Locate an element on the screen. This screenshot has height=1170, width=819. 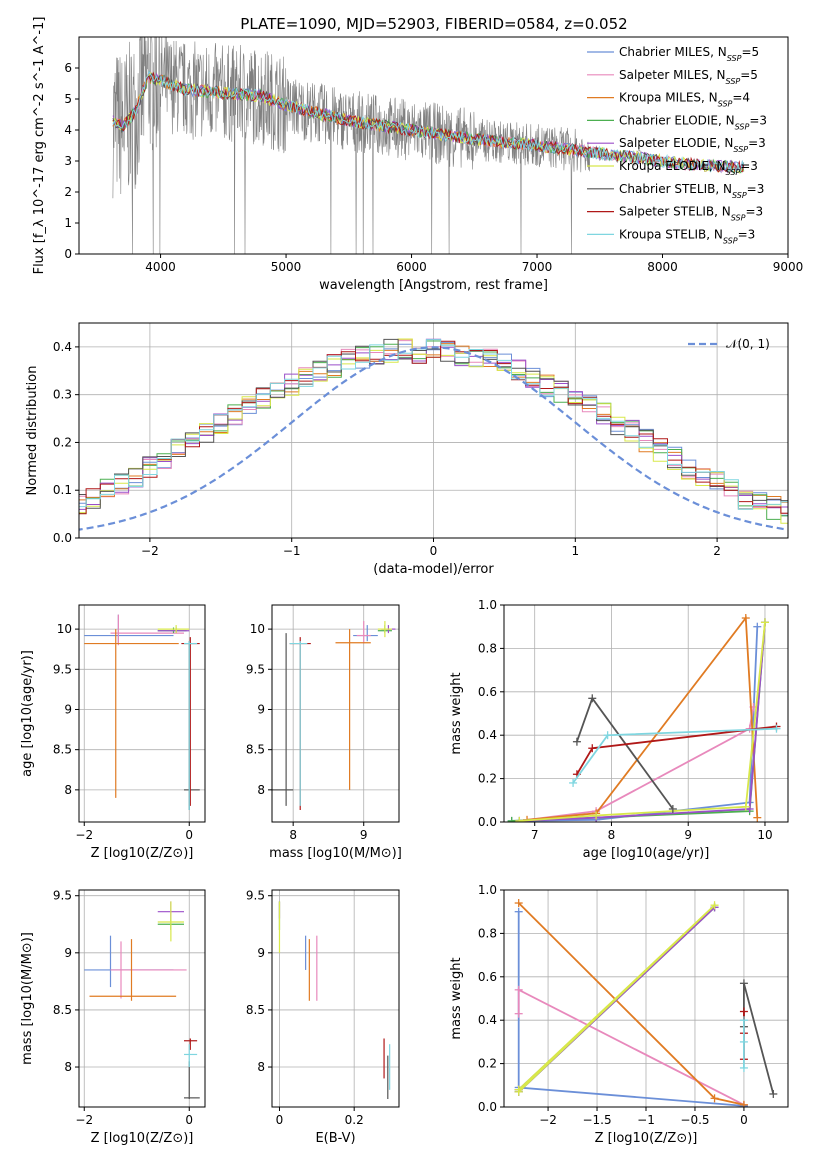
x-axis-label: (data-model)/error is located at coordinates (433, 569).